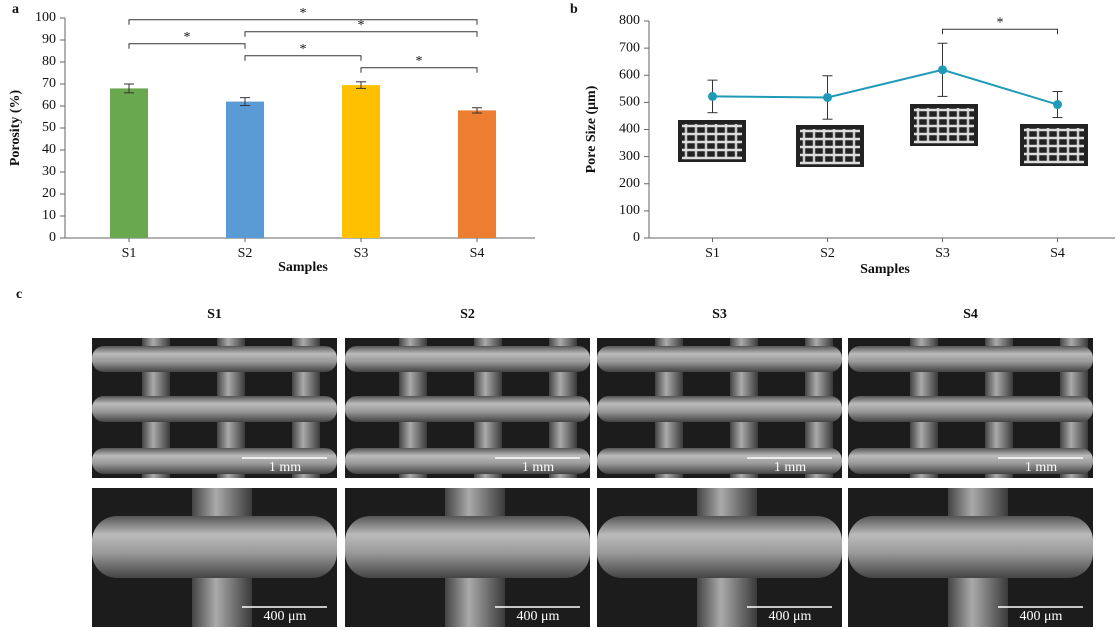 This screenshot has height=630, width=1120. What do you see at coordinates (885, 87) in the screenshot?
I see `line` at bounding box center [885, 87].